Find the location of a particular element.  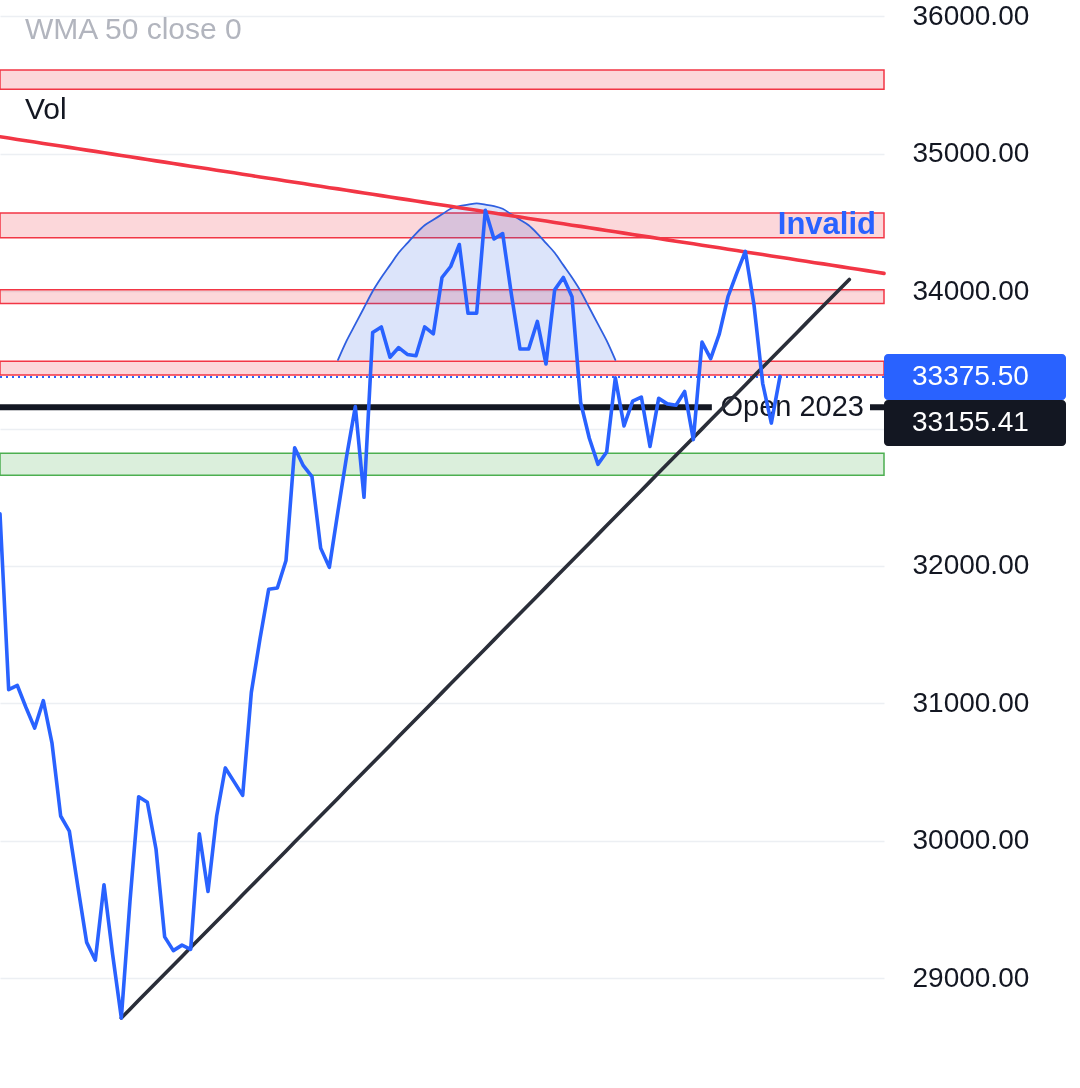

annotation: Vol is located at coordinates (46, 108).